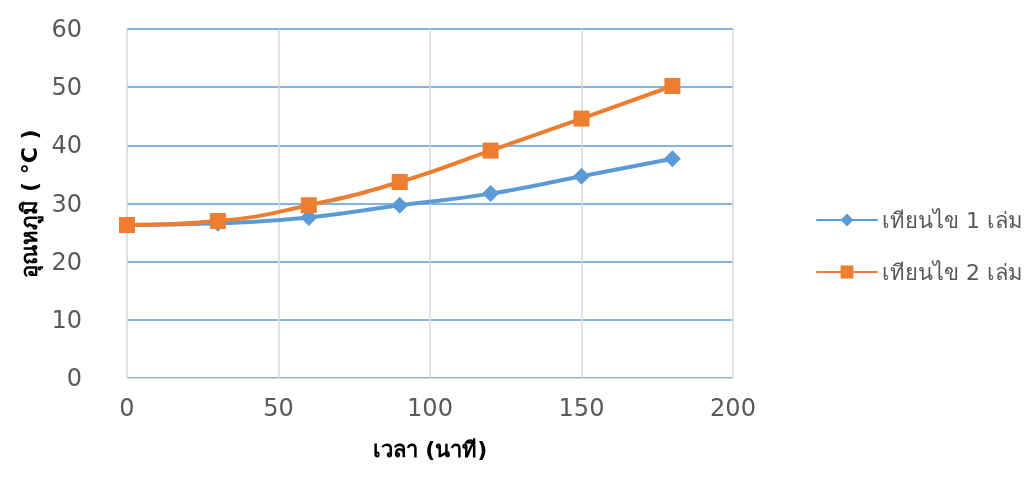 This screenshot has width=1028, height=492. What do you see at coordinates (952, 220) in the screenshot?
I see `legend-label: เทียนไข 1 เล่ม` at bounding box center [952, 220].